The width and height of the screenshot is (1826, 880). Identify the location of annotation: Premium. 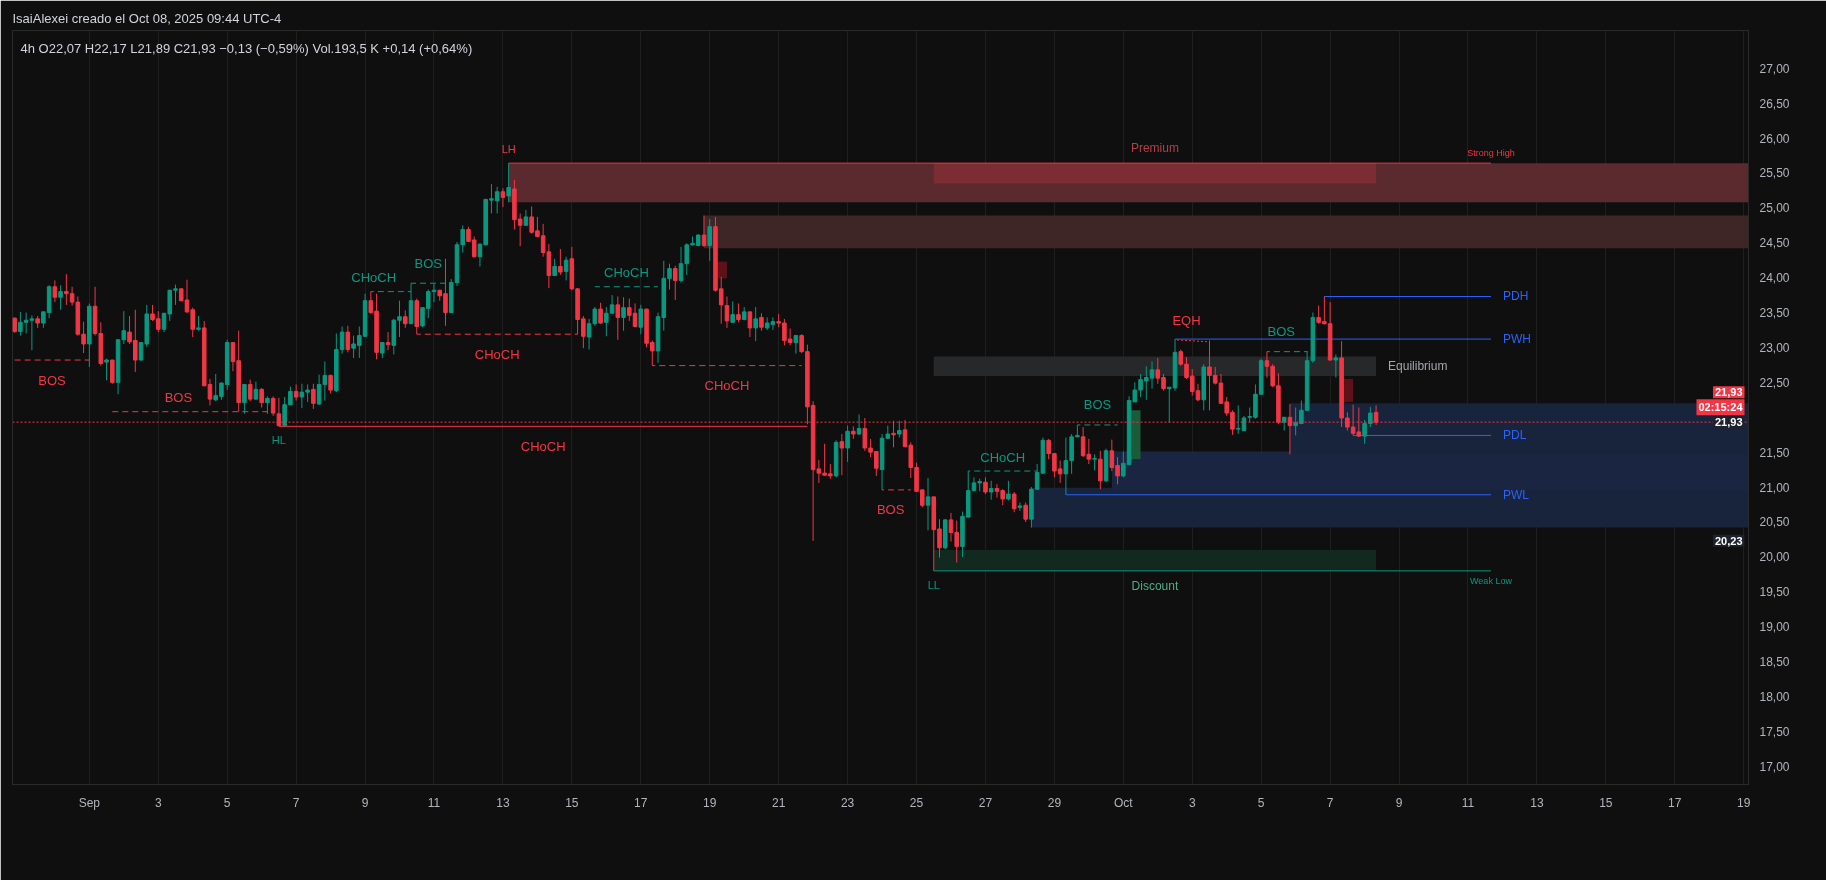
(1154, 148).